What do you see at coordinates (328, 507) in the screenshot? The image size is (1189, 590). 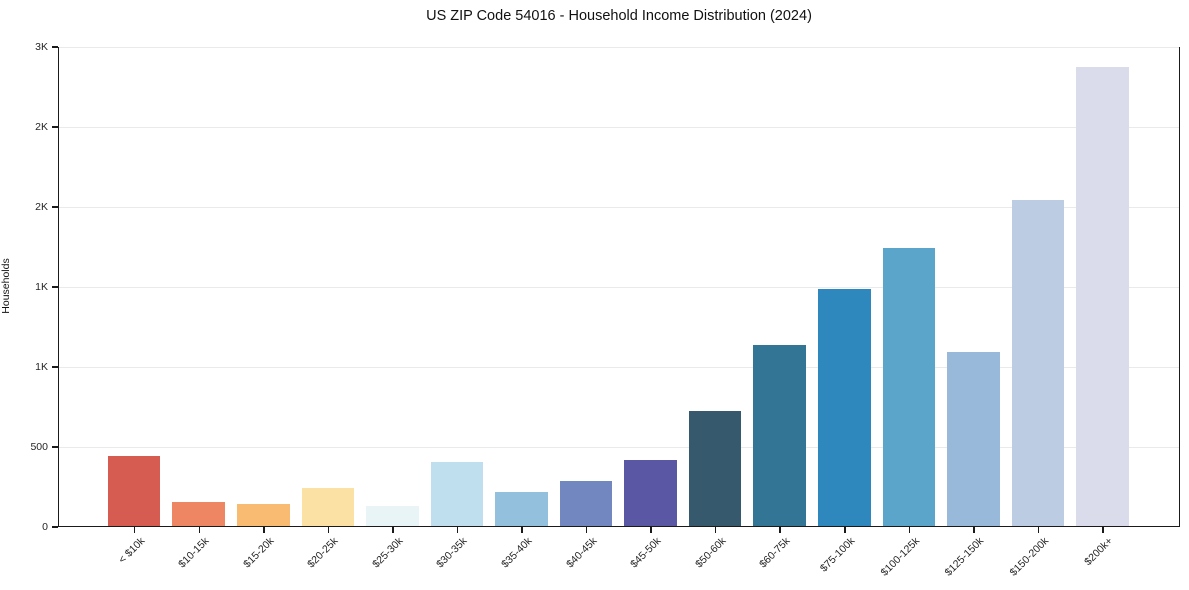 I see `bar--20-25k` at bounding box center [328, 507].